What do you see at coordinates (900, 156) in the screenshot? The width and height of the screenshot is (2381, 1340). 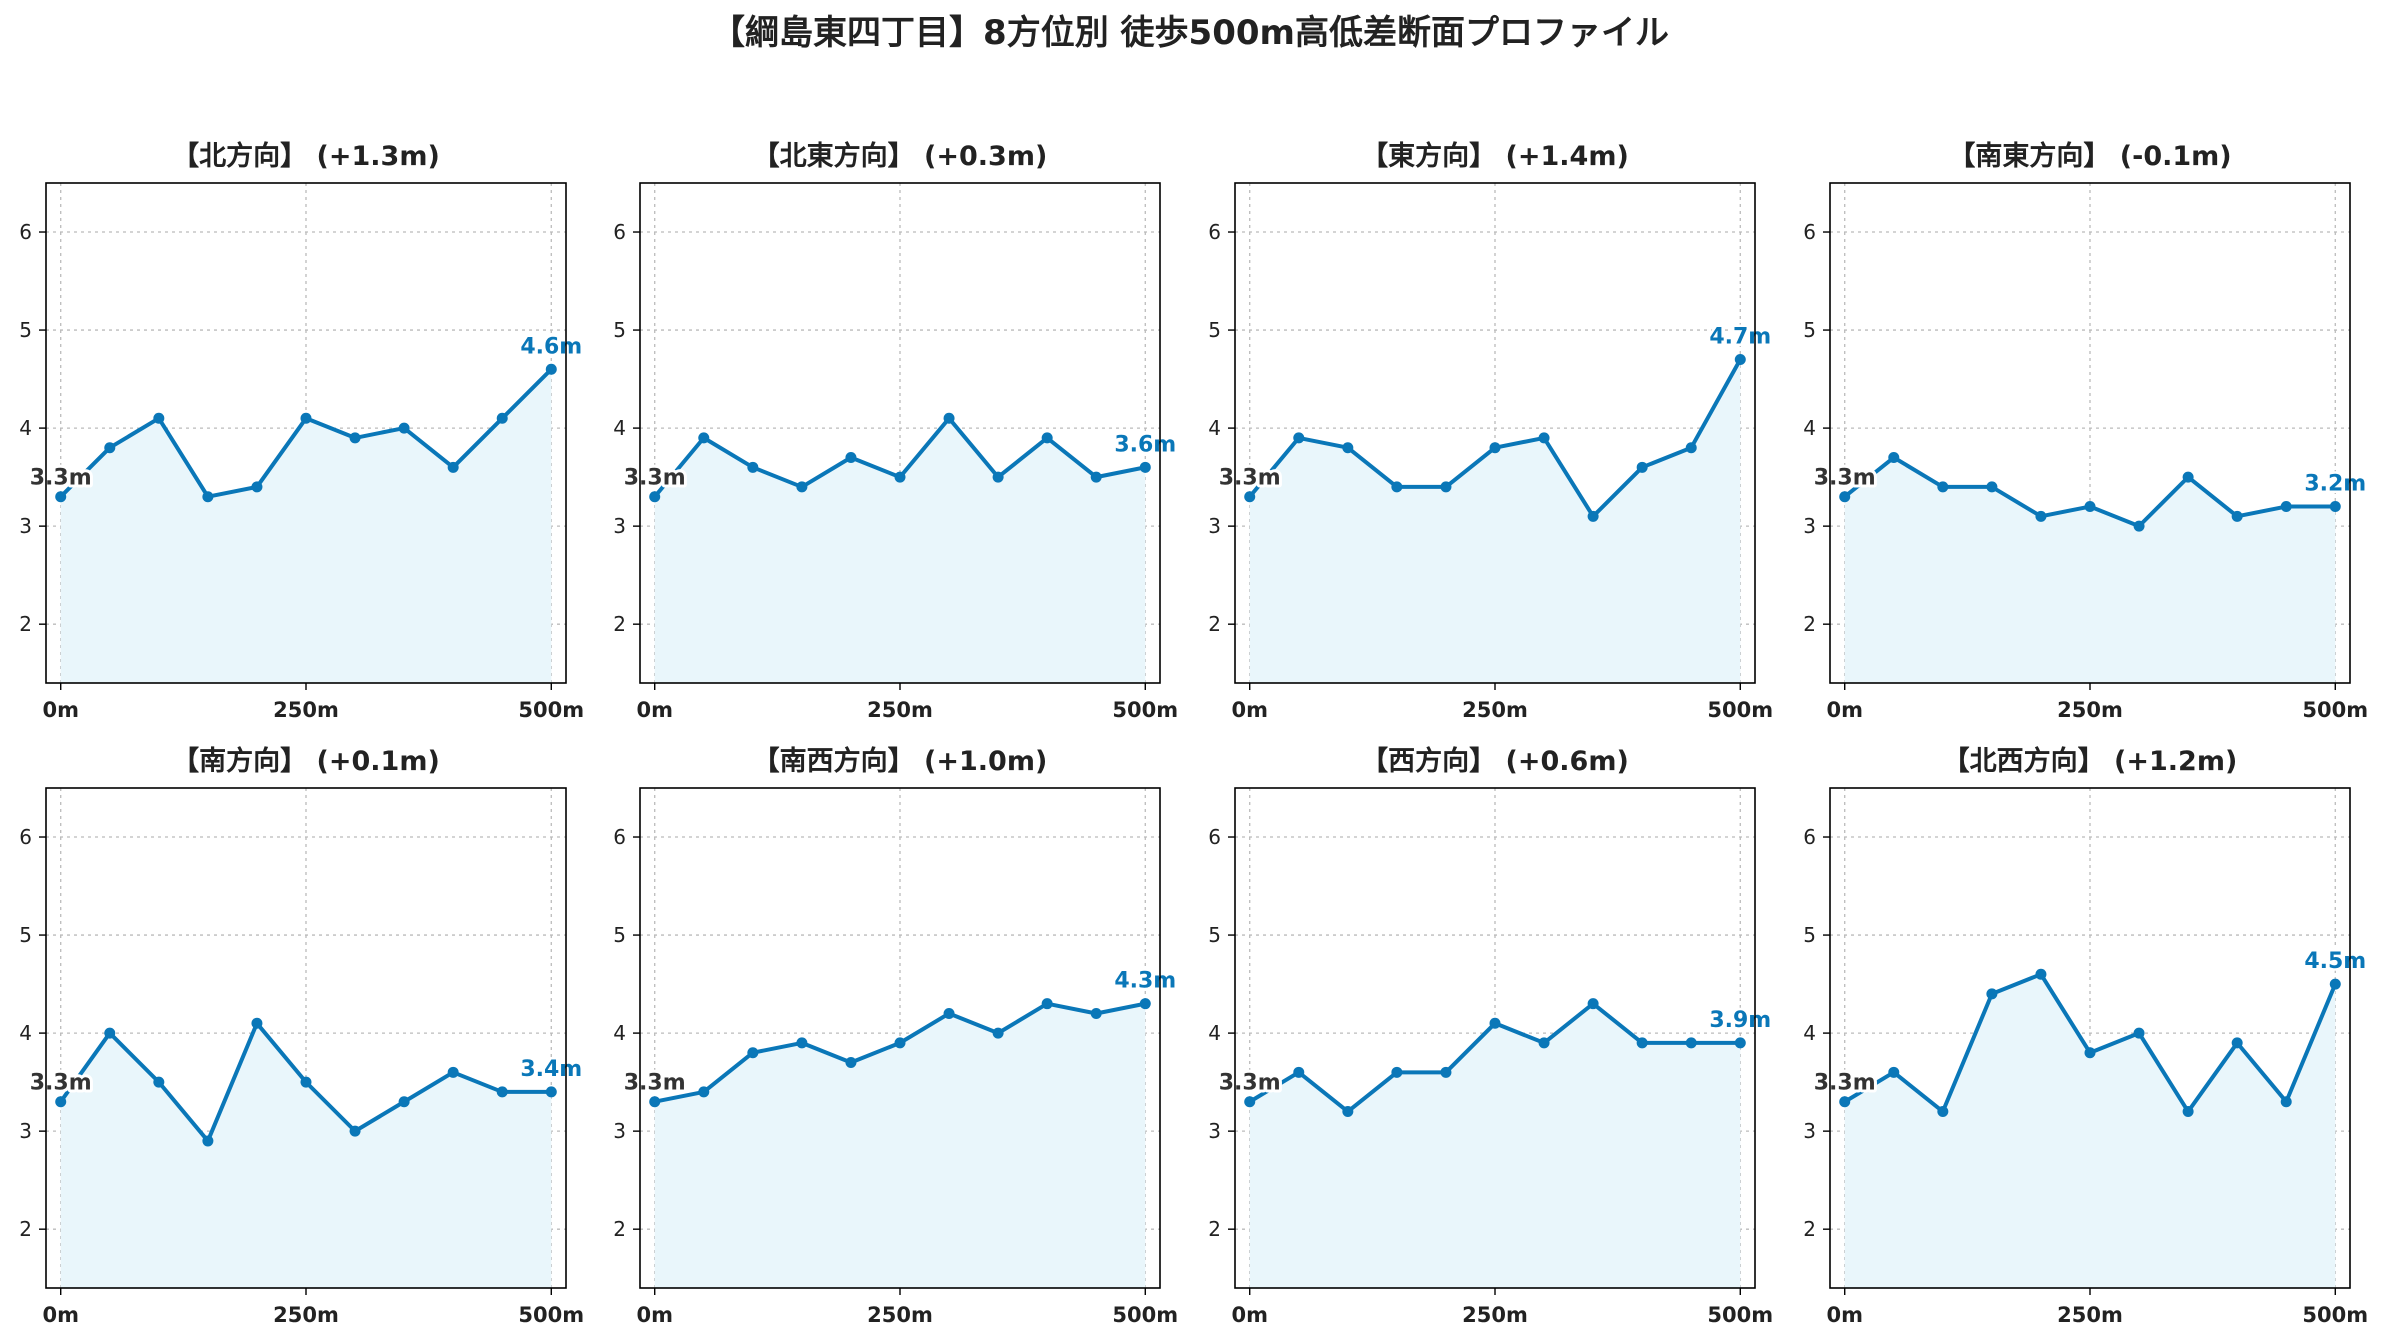 I see `panel-title: 【北東方向】 (+0.3m)` at bounding box center [900, 156].